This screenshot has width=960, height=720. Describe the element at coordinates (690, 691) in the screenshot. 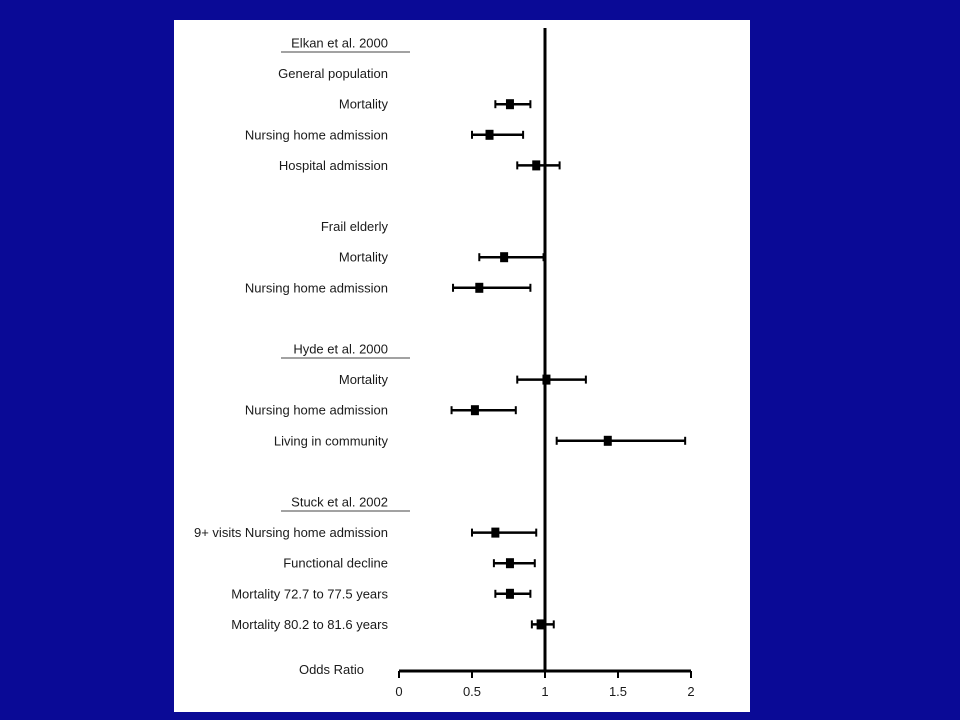

I see `x-tick-label: 2` at that location.